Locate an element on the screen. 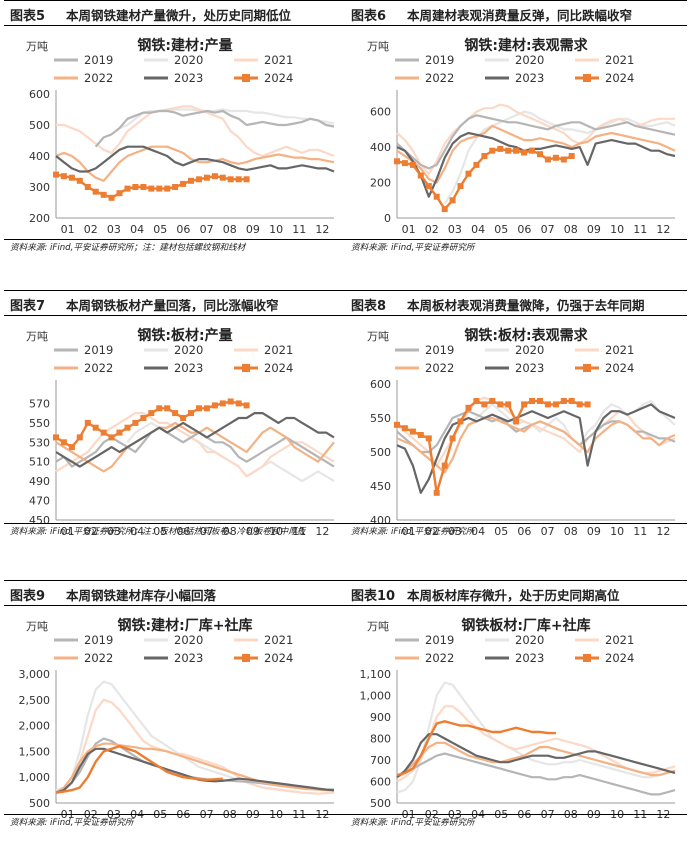  legend-item-2021: 2021 is located at coordinates (263, 60).